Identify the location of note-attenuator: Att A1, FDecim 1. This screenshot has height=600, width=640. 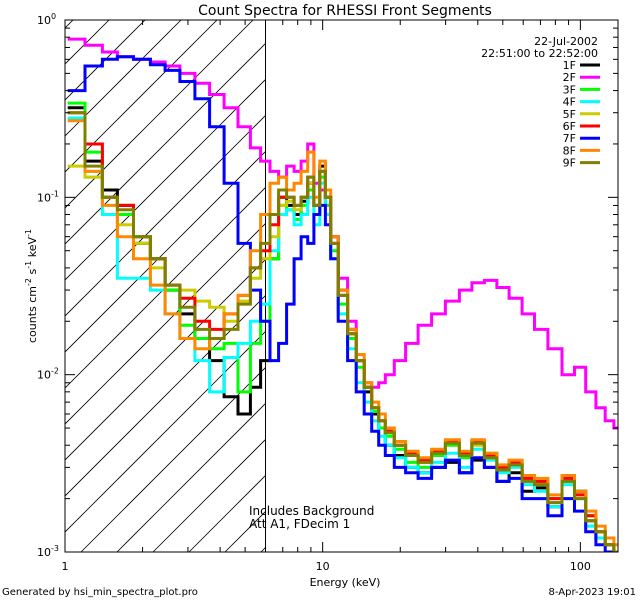
(299, 524).